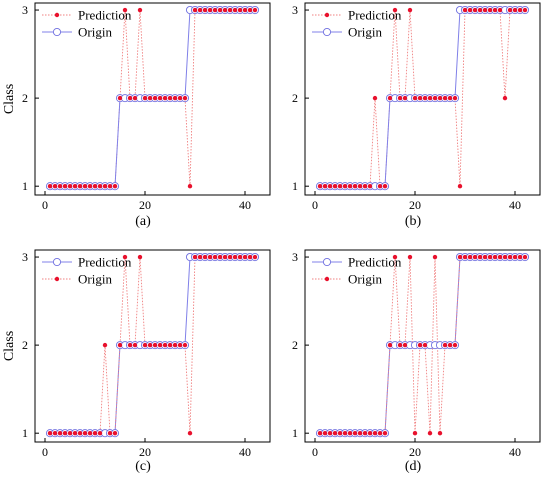 This screenshot has width=550, height=479. I want to click on x-tick-label: 20, so click(415, 452).